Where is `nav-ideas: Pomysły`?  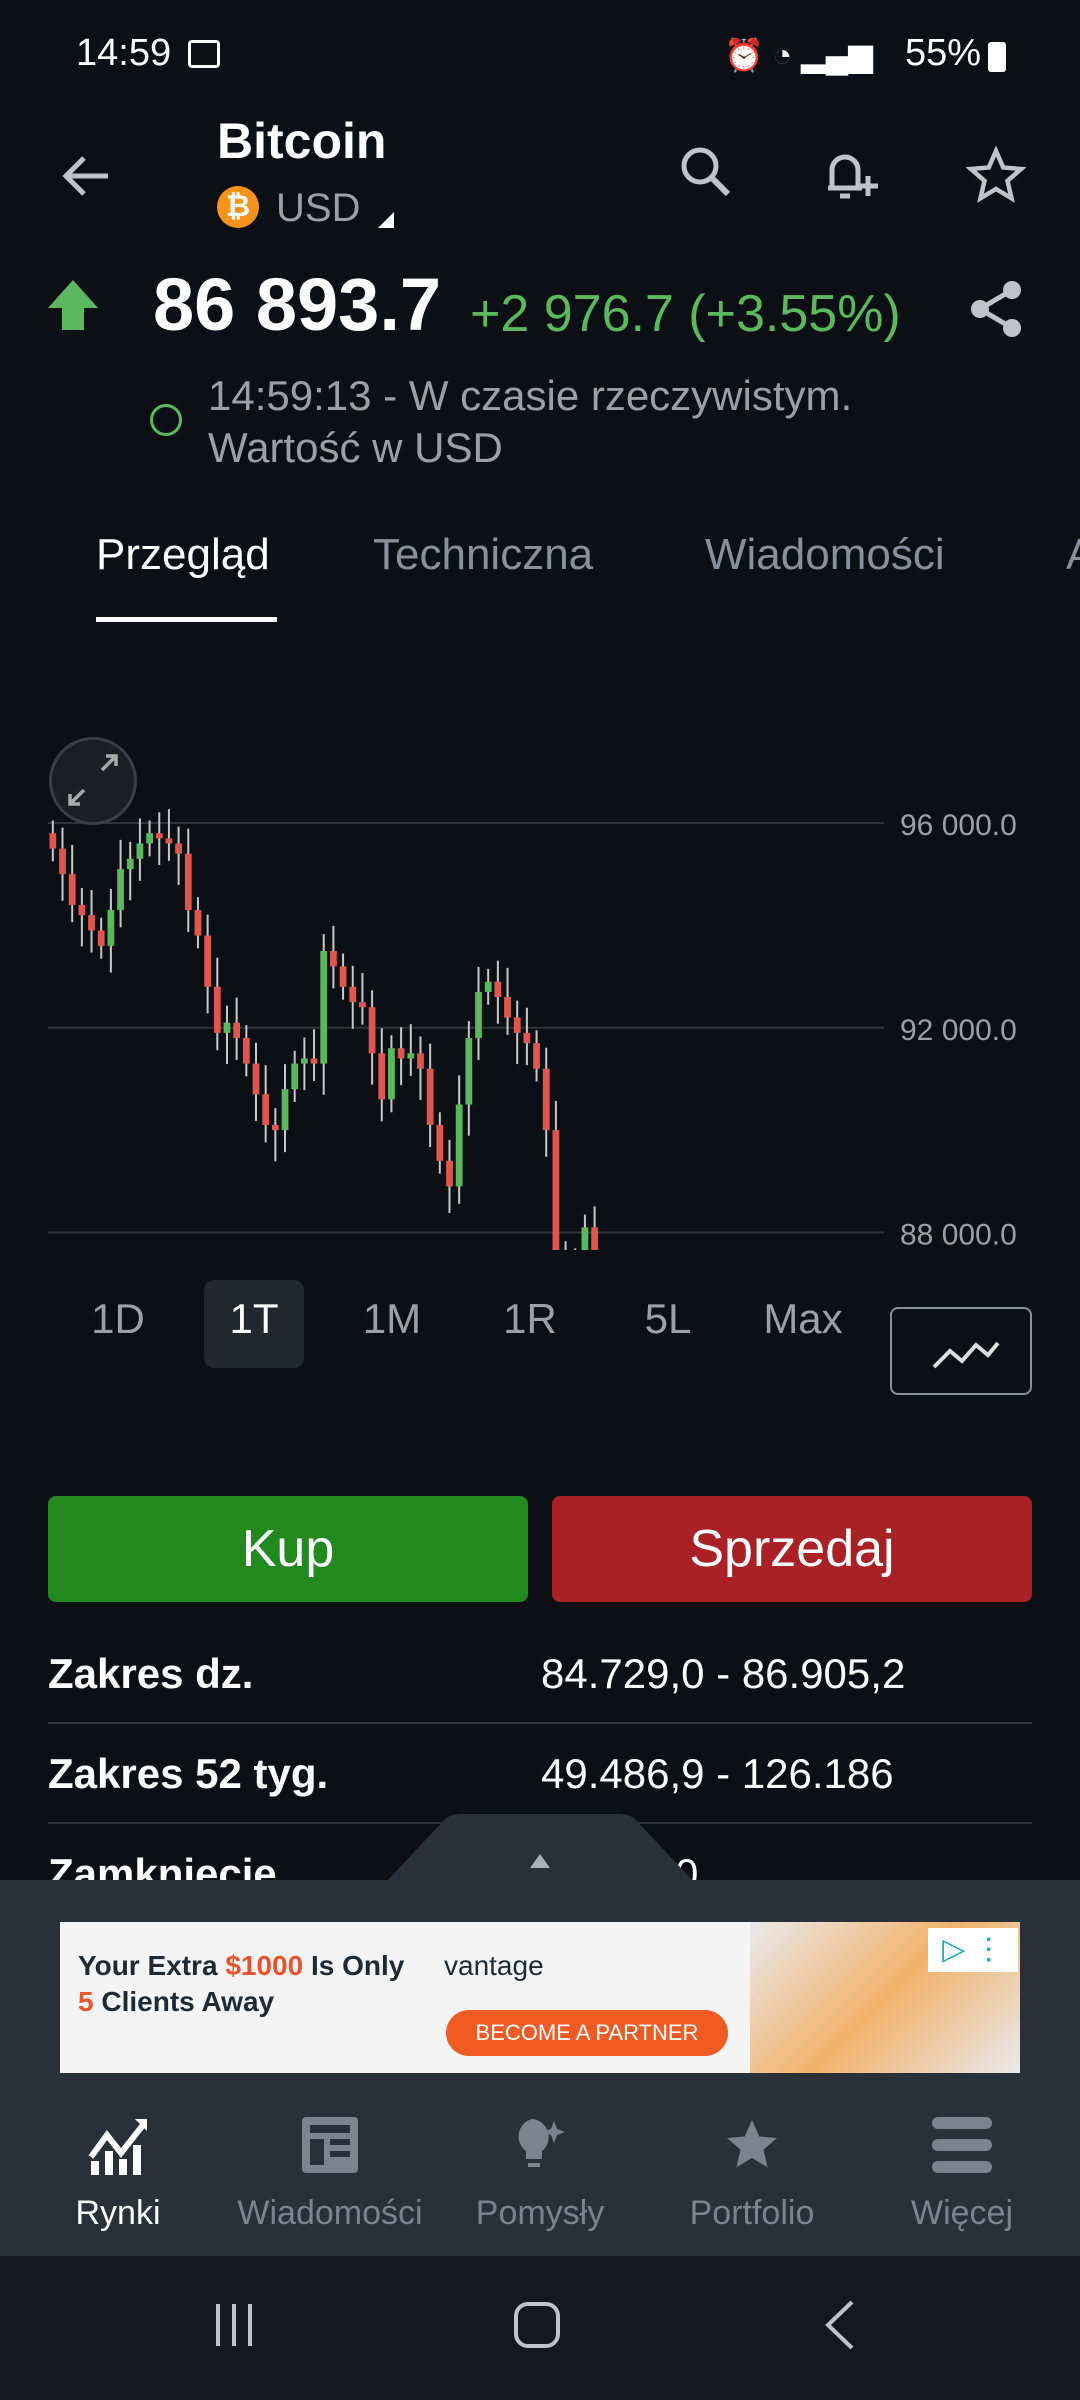
nav-ideas: Pomysły is located at coordinates (540, 2174).